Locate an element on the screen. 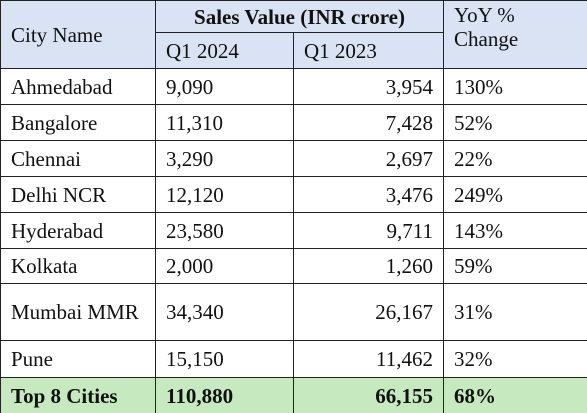 The width and height of the screenshot is (587, 413). table-cell: Kolkata is located at coordinates (78, 266).